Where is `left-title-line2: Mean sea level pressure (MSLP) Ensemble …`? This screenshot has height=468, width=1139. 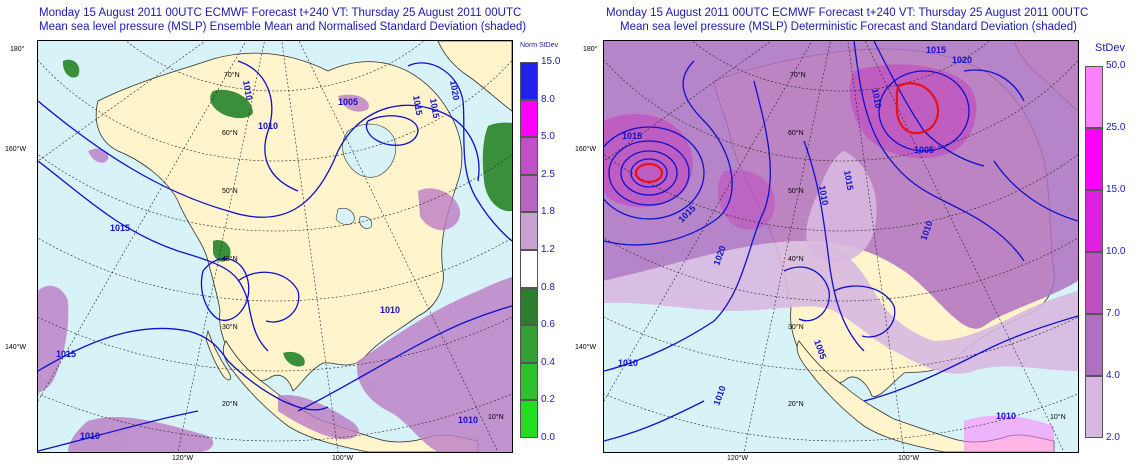 left-title-line2: Mean sea level pressure (MSLP) Ensemble … is located at coordinates (283, 27).